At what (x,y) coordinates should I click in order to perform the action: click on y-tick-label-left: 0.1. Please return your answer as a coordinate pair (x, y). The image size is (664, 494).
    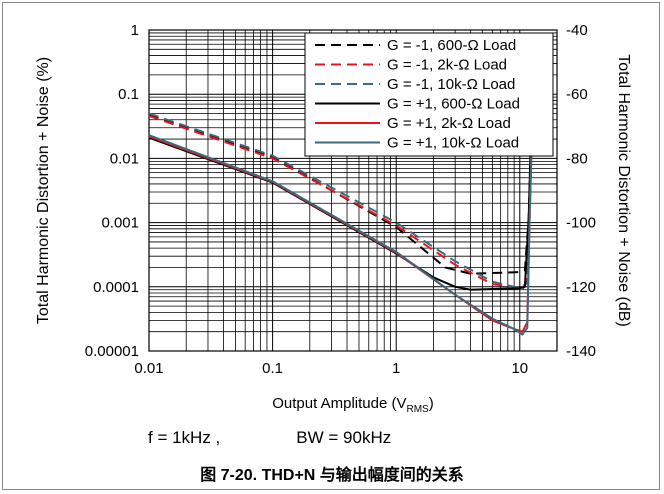
    Looking at the image, I should click on (128, 94).